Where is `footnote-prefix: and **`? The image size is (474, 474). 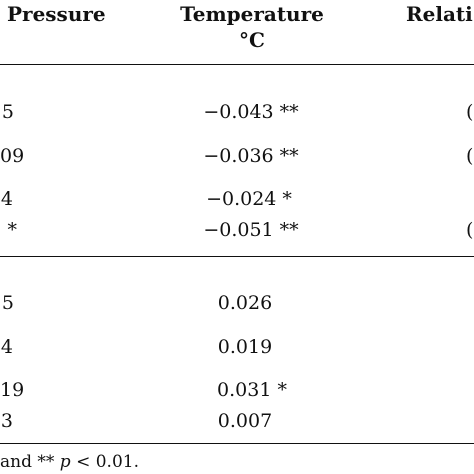 footnote-prefix: and ** is located at coordinates (30, 462).